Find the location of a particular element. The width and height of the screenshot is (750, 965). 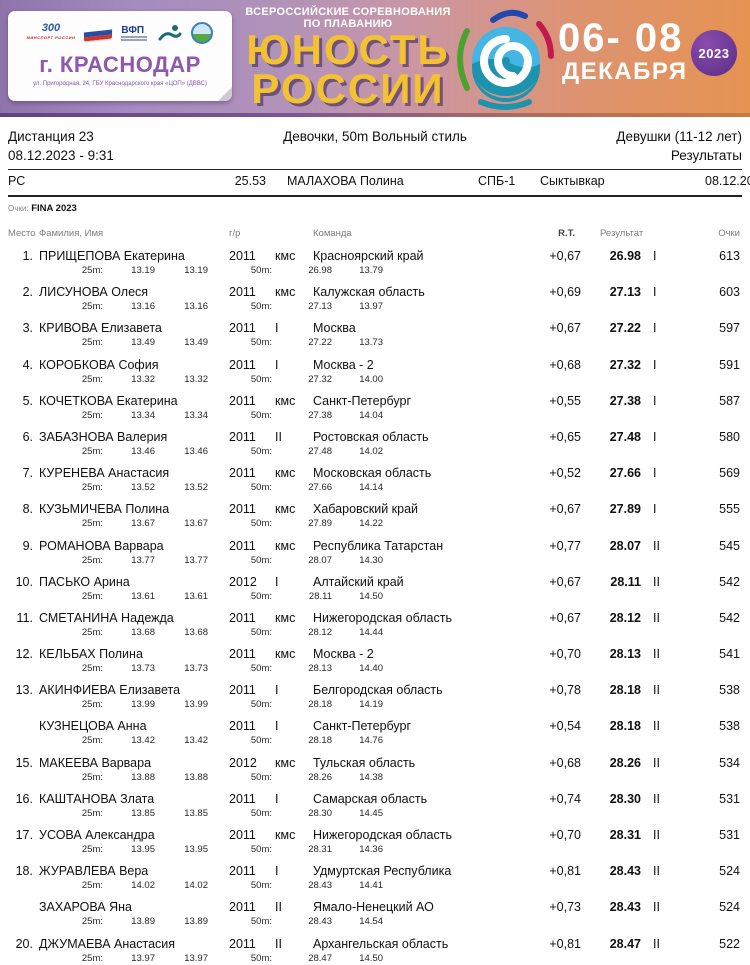

fina-points: 591 is located at coordinates (729, 364).